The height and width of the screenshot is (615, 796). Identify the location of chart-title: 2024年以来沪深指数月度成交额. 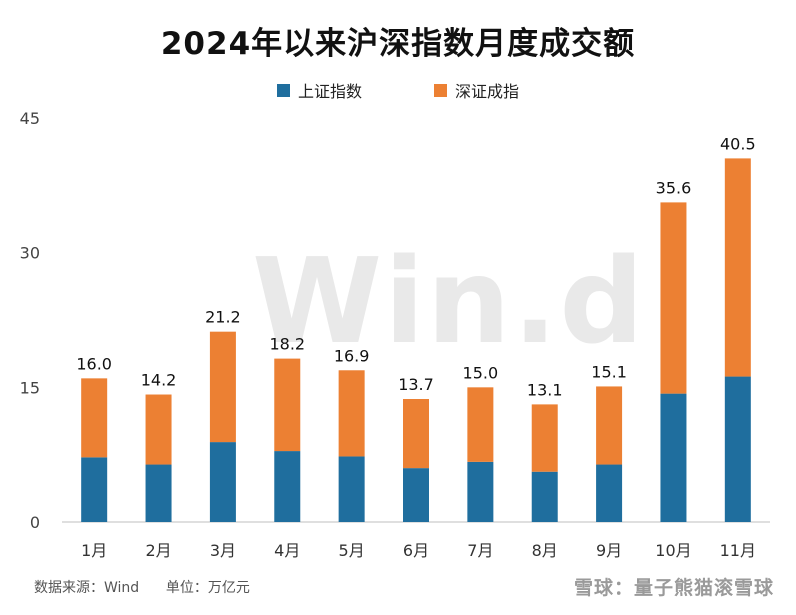
(398, 44).